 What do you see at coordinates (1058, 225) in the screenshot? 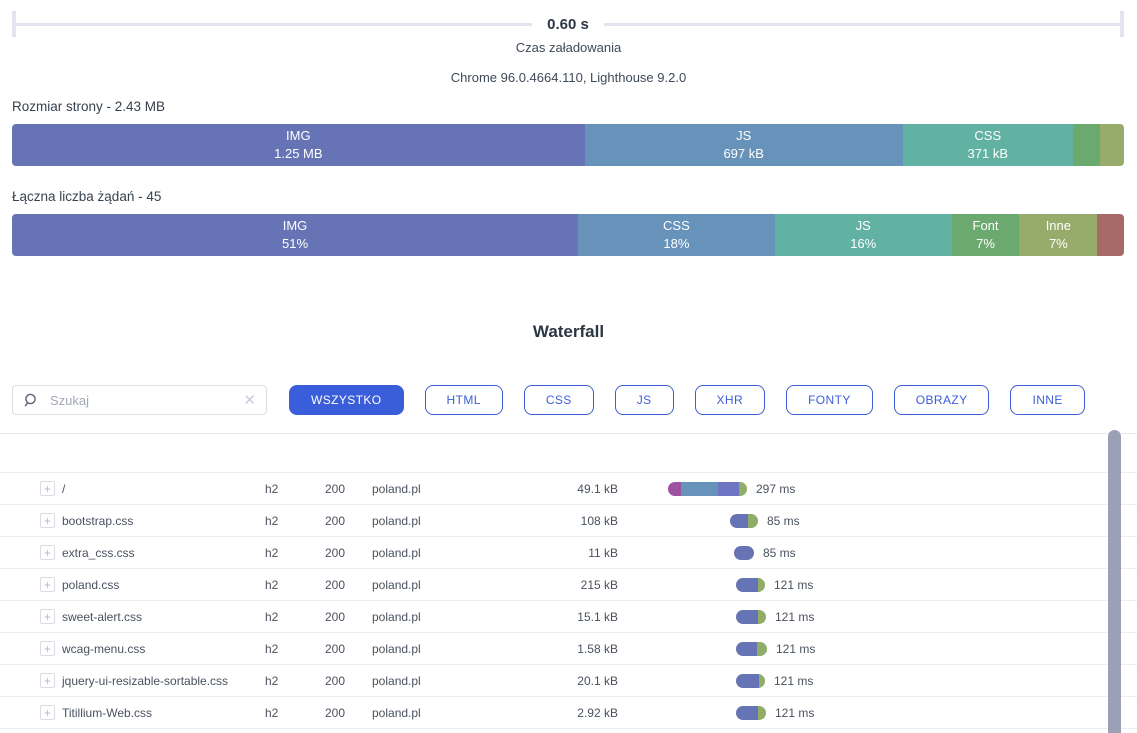
I see `bar-segment-label: Inne` at bounding box center [1058, 225].